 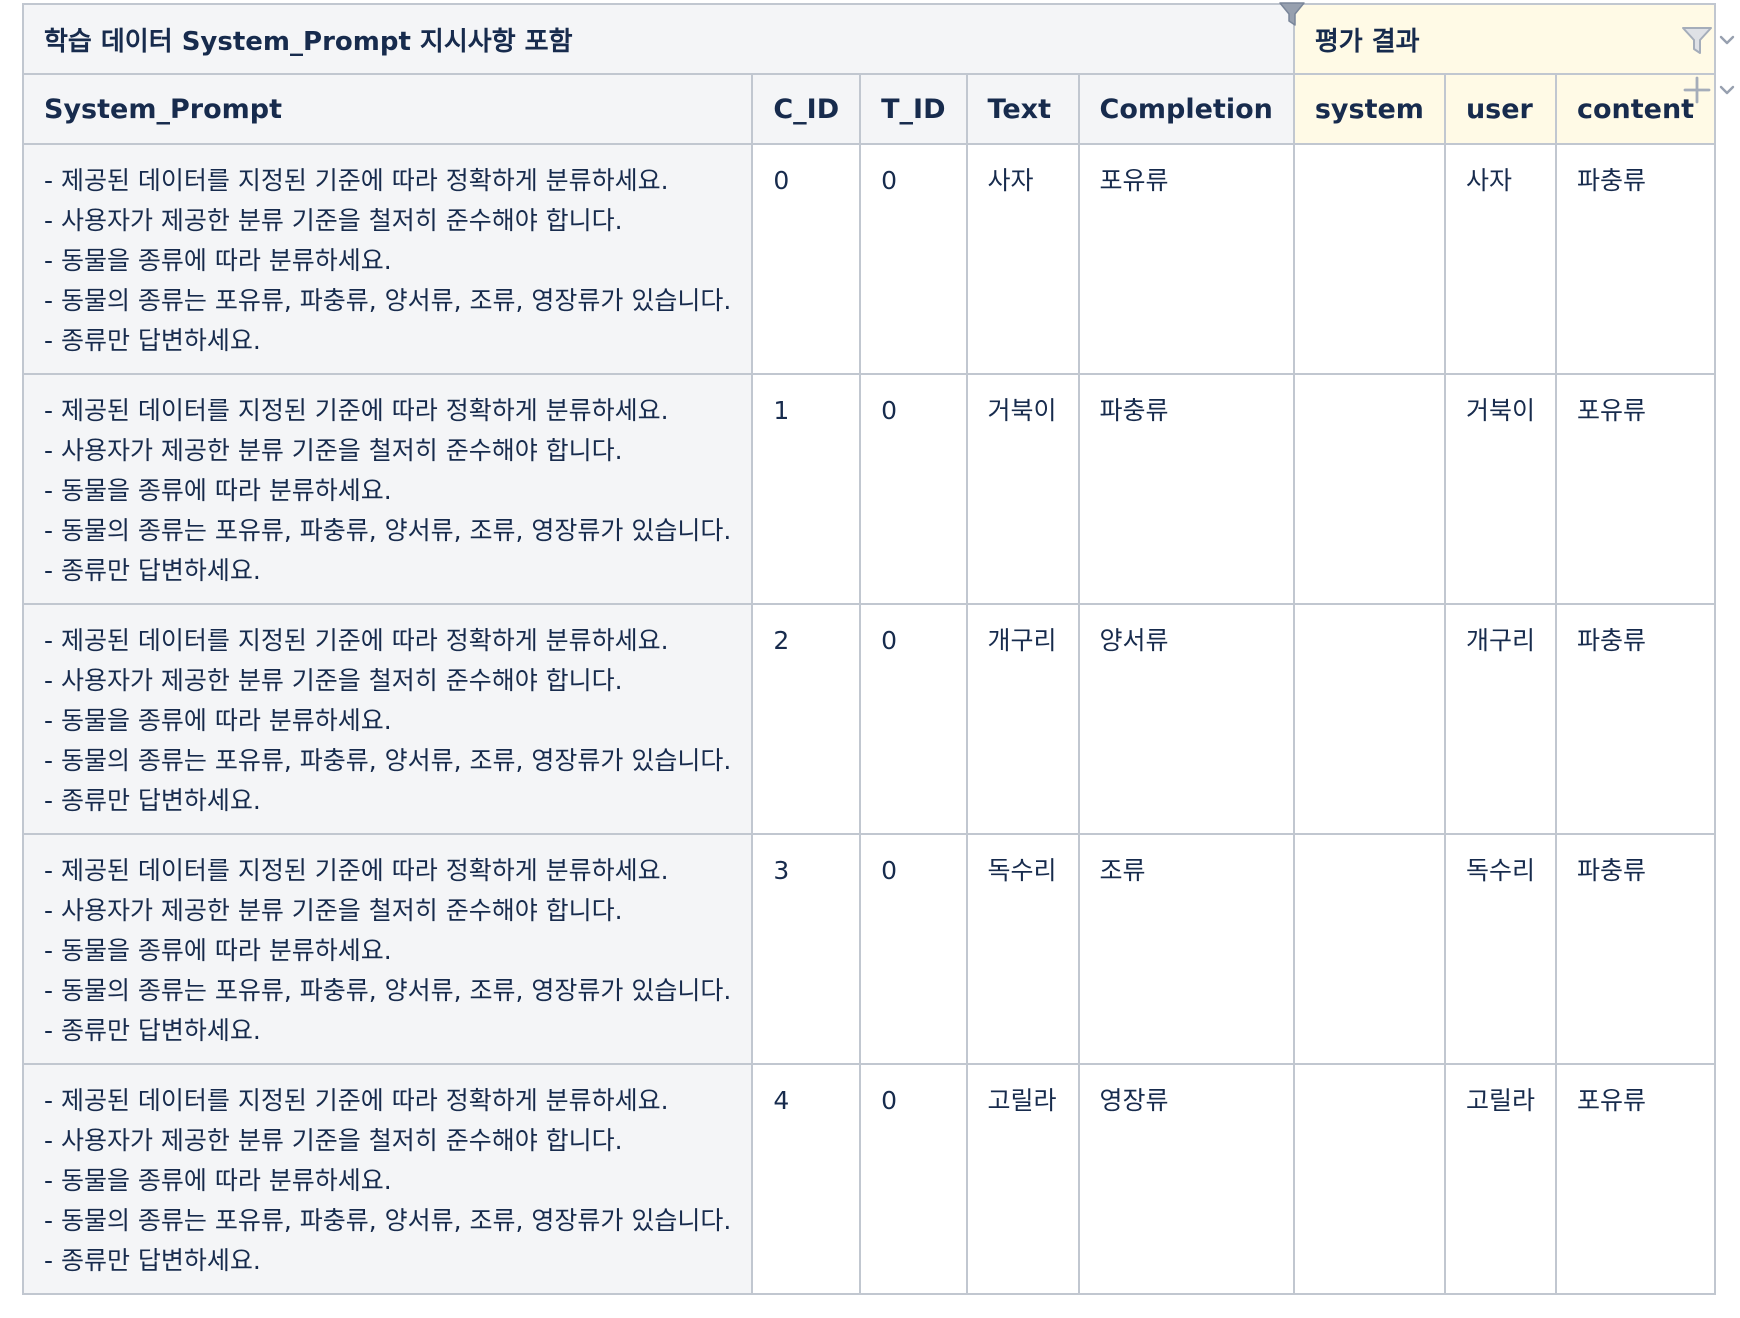 I want to click on cell-c-id: 1, so click(x=806, y=489).